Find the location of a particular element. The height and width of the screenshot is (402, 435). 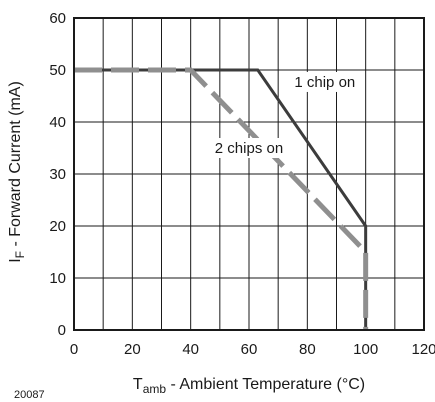

x-tick-label: 100 is located at coordinates (365, 349).